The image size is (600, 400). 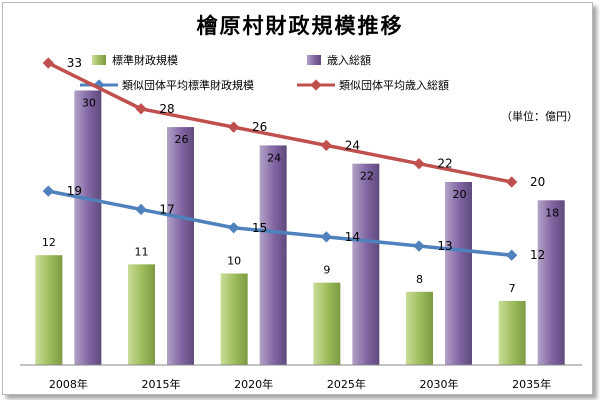 What do you see at coordinates (145, 60) in the screenshot?
I see `legend-label-std: 標準財政規模` at bounding box center [145, 60].